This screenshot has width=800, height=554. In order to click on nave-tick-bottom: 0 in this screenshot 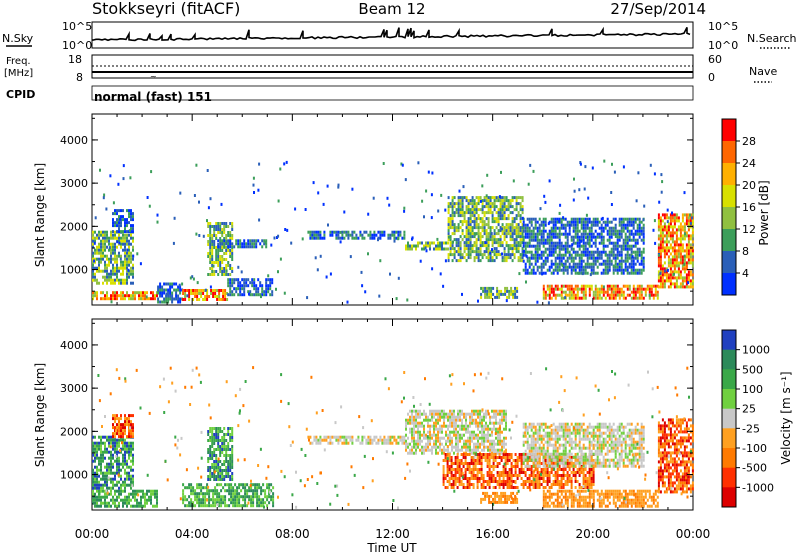, I will do `click(711, 77)`.